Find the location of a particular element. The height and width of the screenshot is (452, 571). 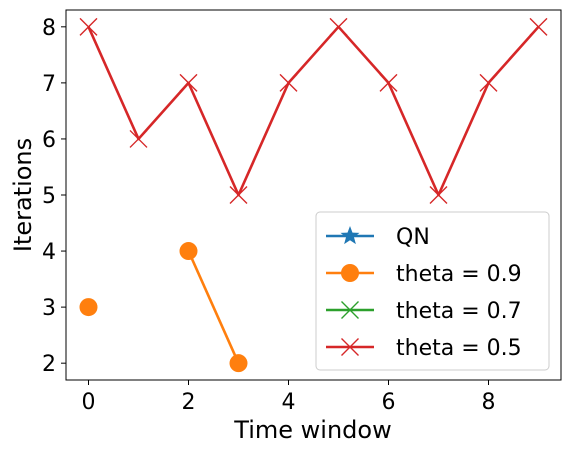

y-tick-label: 7 is located at coordinates (49, 84).